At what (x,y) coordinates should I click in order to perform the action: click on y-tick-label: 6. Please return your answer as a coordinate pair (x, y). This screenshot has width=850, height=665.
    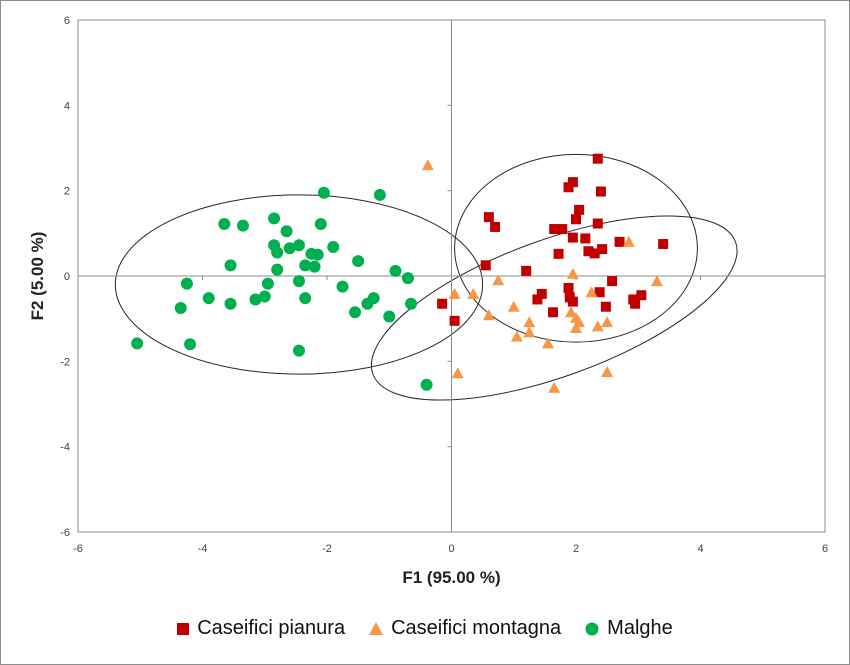
    Looking at the image, I should click on (67, 21).